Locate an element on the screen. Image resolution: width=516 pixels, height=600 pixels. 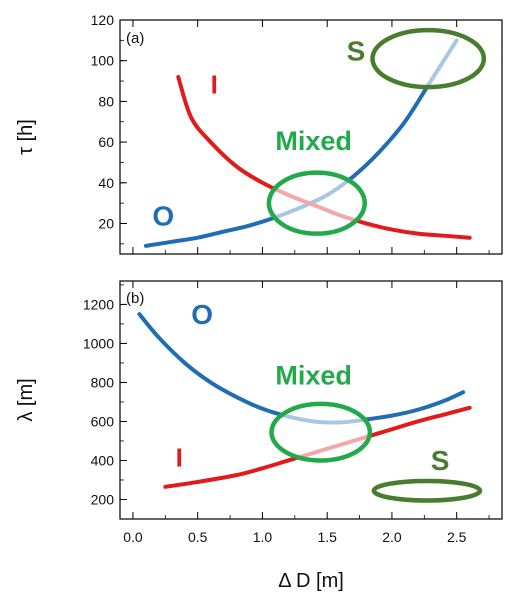
y-tick-label-b: 600 is located at coordinates (103, 421).